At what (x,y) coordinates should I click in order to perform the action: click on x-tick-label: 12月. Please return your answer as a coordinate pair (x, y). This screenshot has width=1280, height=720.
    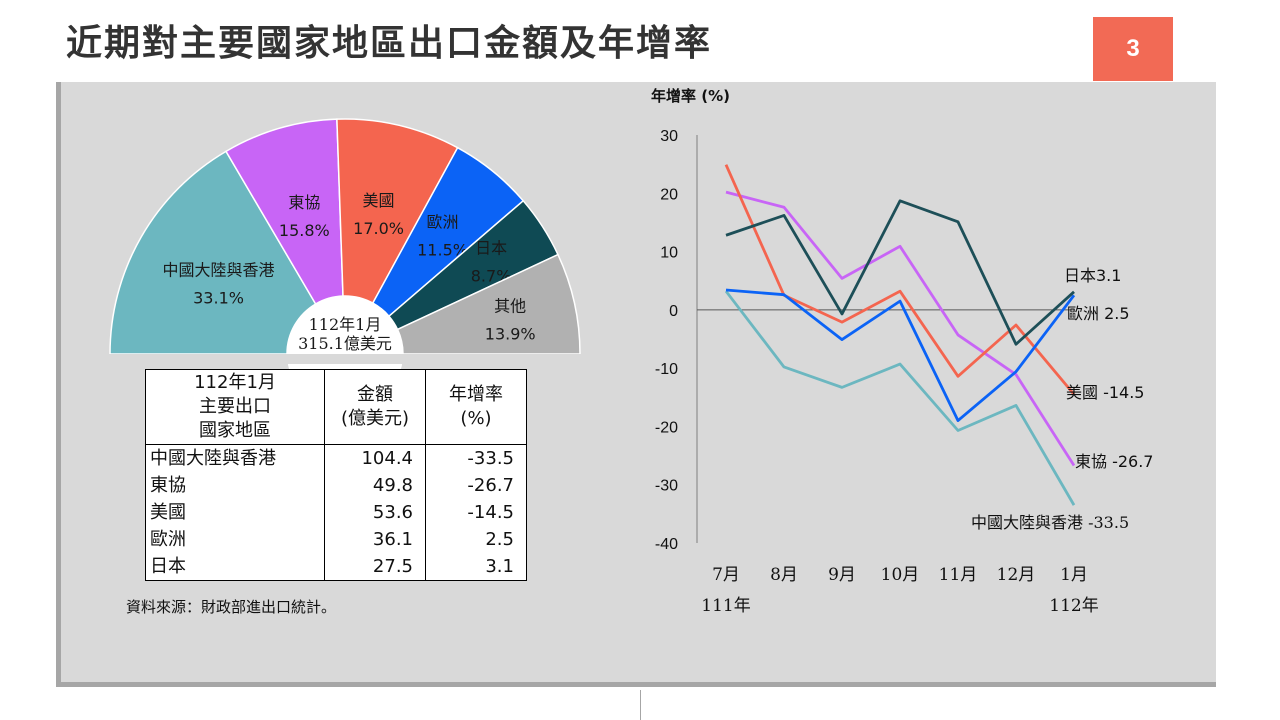
    Looking at the image, I should click on (1016, 575).